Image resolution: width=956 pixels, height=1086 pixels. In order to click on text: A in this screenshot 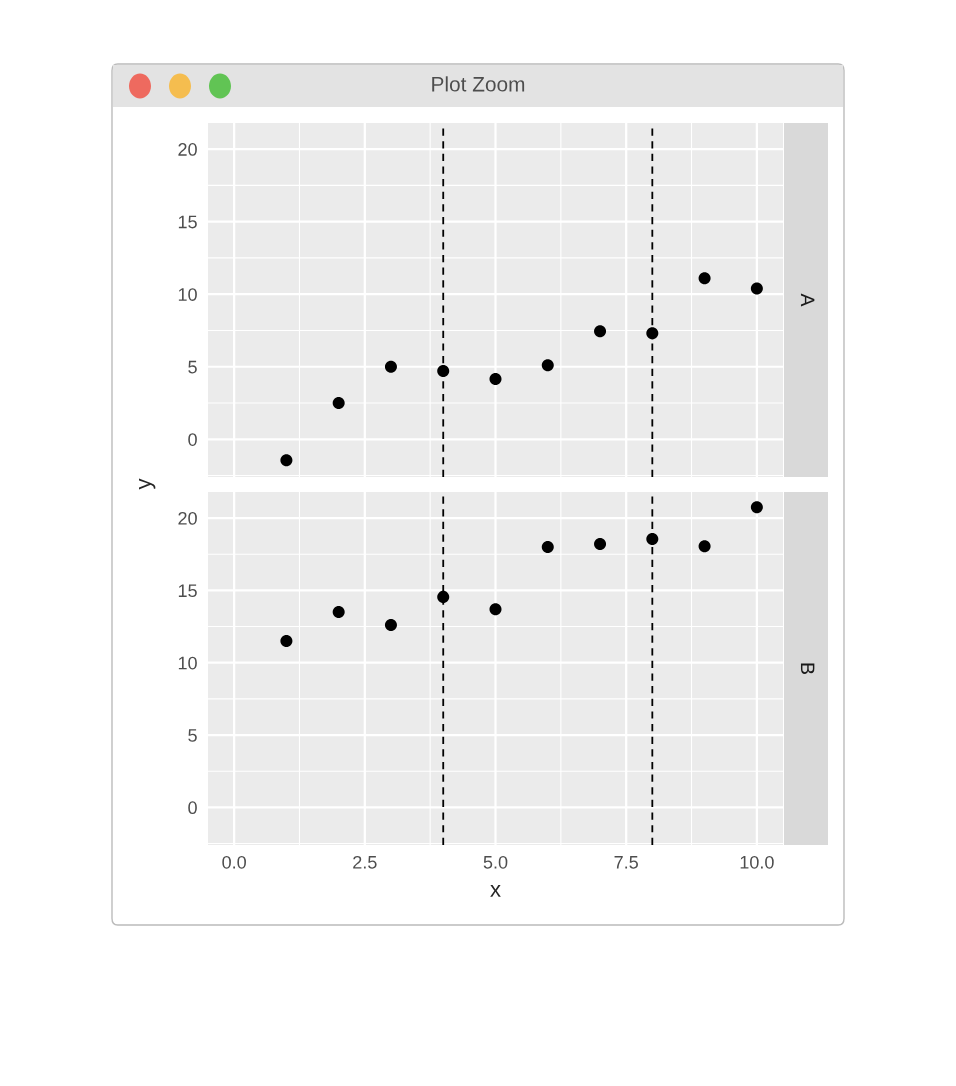, I will do `click(807, 300)`.